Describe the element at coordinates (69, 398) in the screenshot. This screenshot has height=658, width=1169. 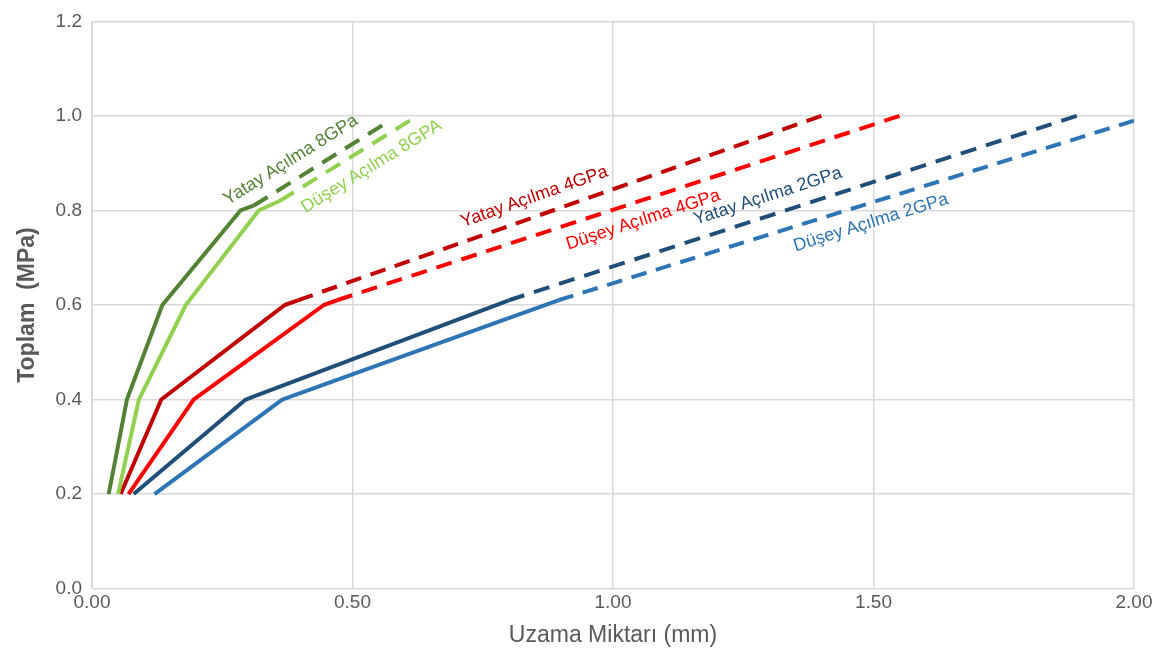
I see `y-tick-label: 0.4` at that location.